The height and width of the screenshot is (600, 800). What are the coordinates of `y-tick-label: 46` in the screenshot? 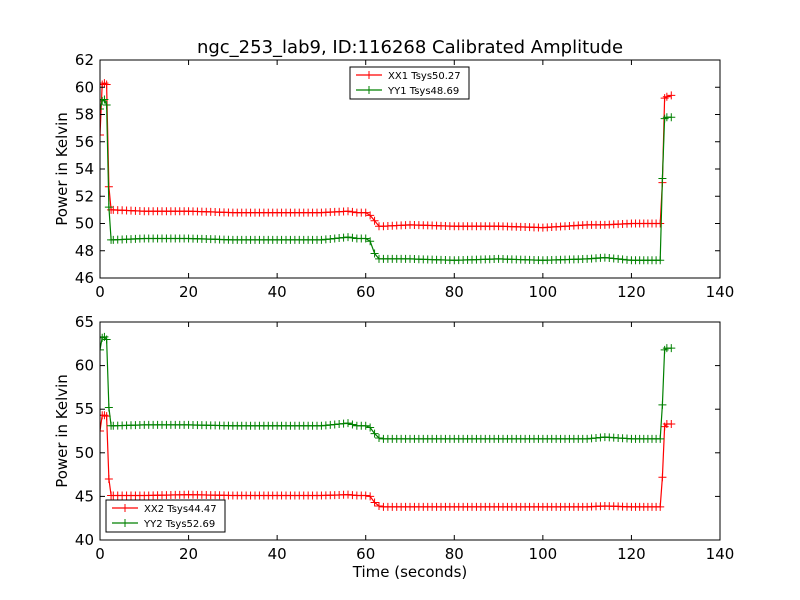 It's located at (84, 278).